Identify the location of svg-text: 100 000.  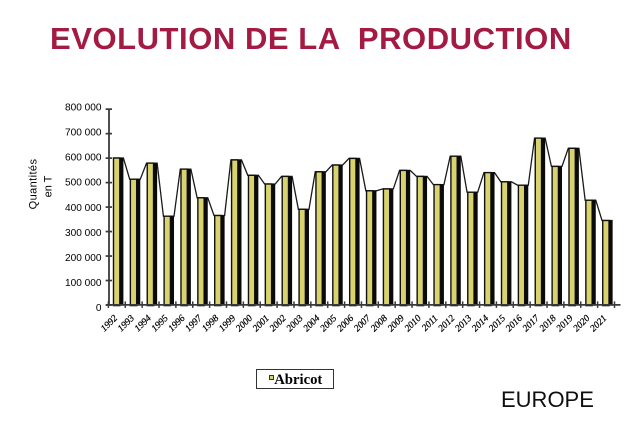
(83, 283).